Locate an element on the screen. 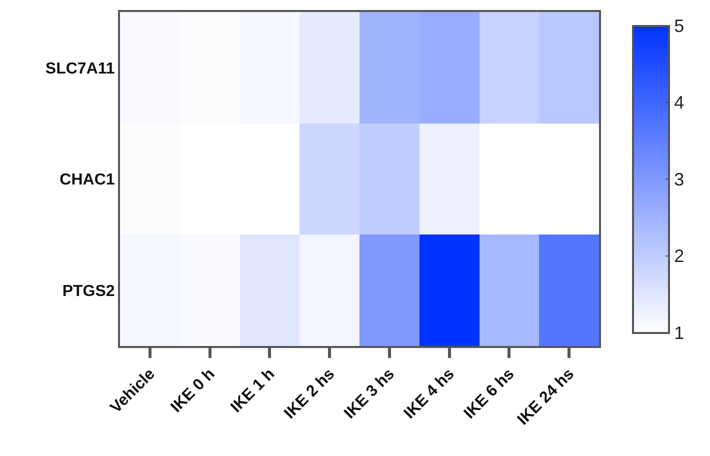 The width and height of the screenshot is (710, 456). color-bar-label: 2 is located at coordinates (679, 256).